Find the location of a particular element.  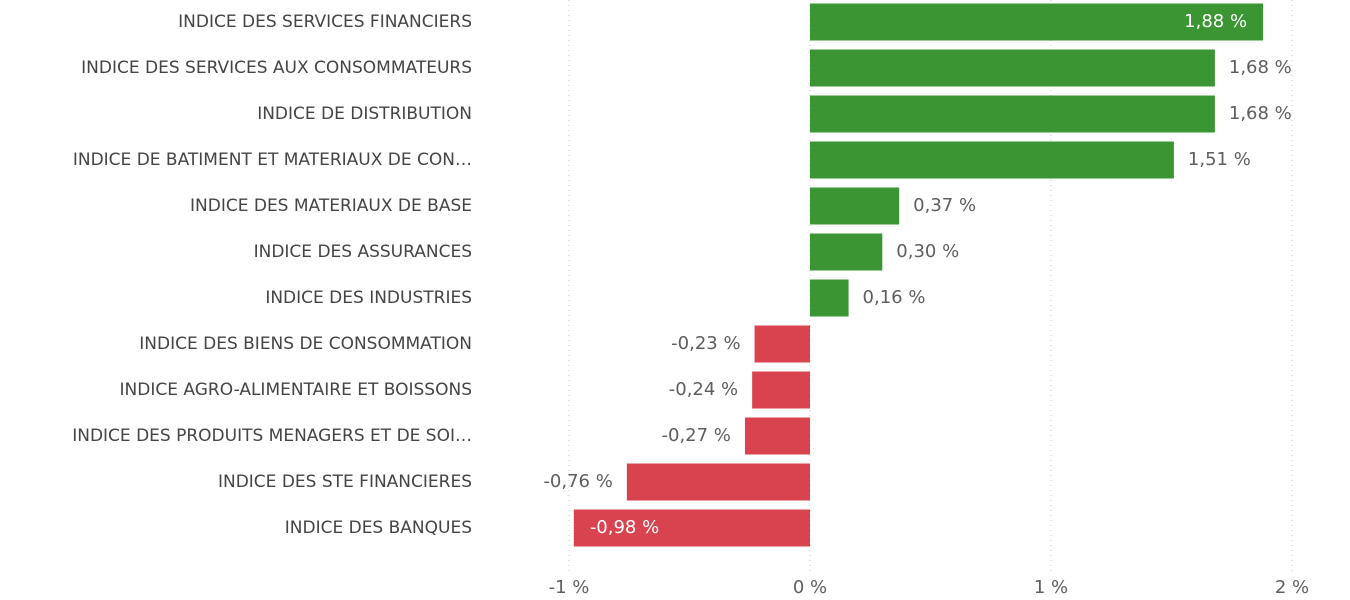

value-label: 1,51 % is located at coordinates (1219, 159).